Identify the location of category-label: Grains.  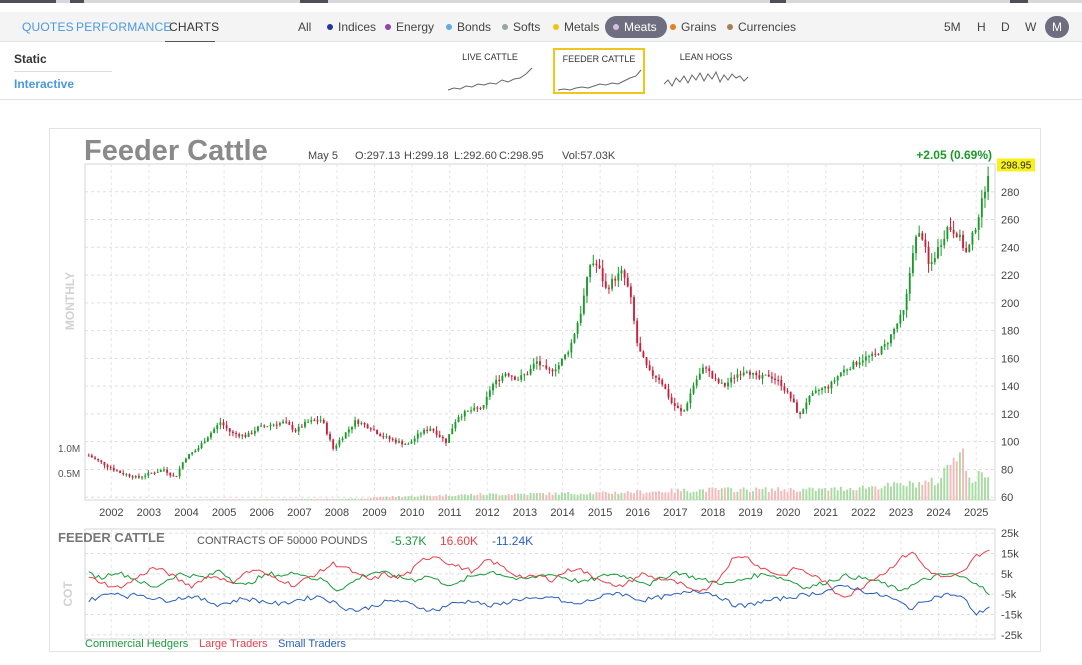
(699, 27).